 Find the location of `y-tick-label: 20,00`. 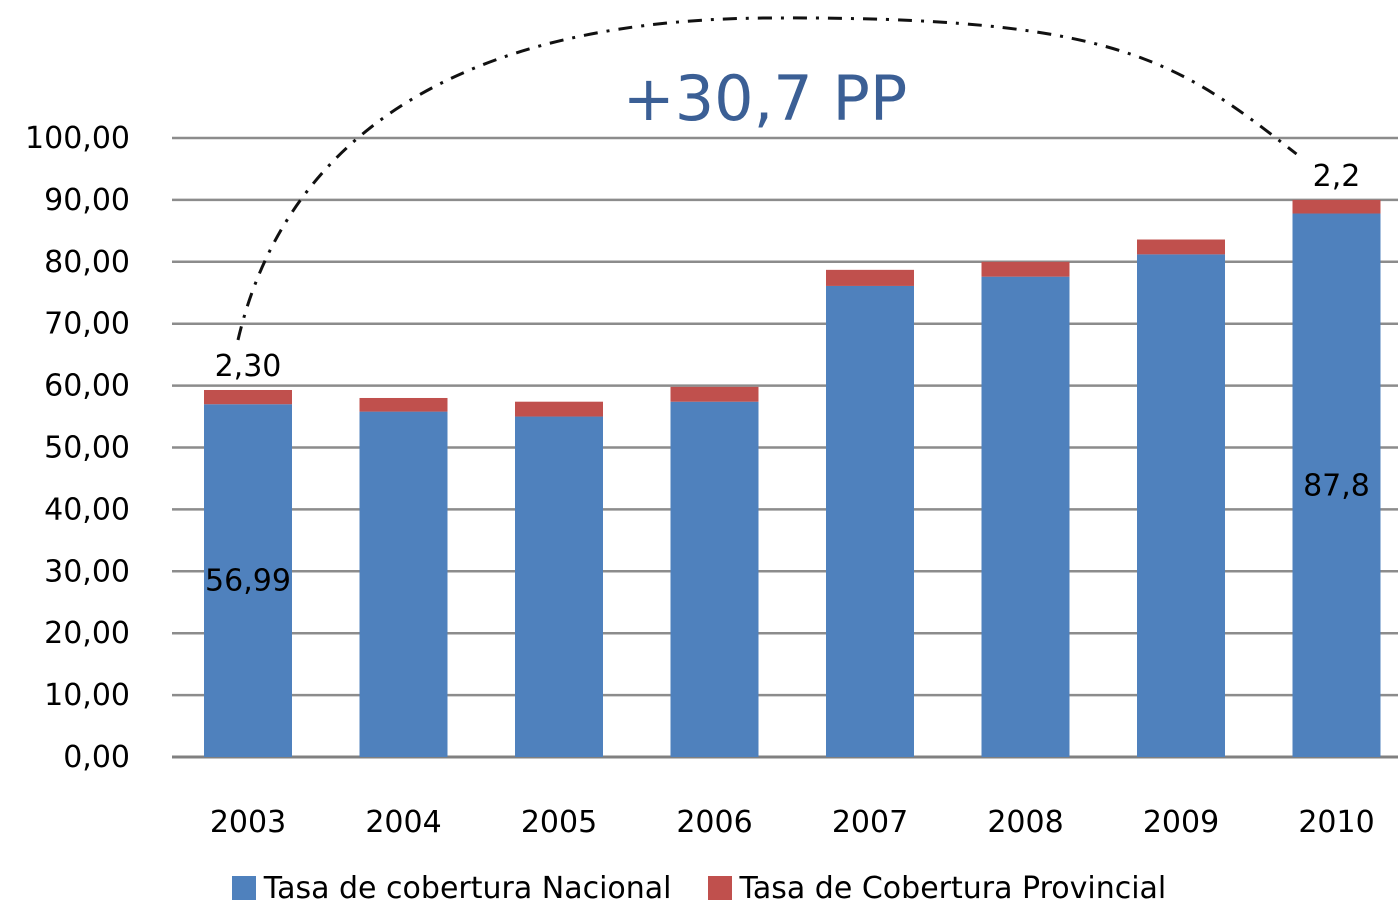

y-tick-label: 20,00 is located at coordinates (87, 633).